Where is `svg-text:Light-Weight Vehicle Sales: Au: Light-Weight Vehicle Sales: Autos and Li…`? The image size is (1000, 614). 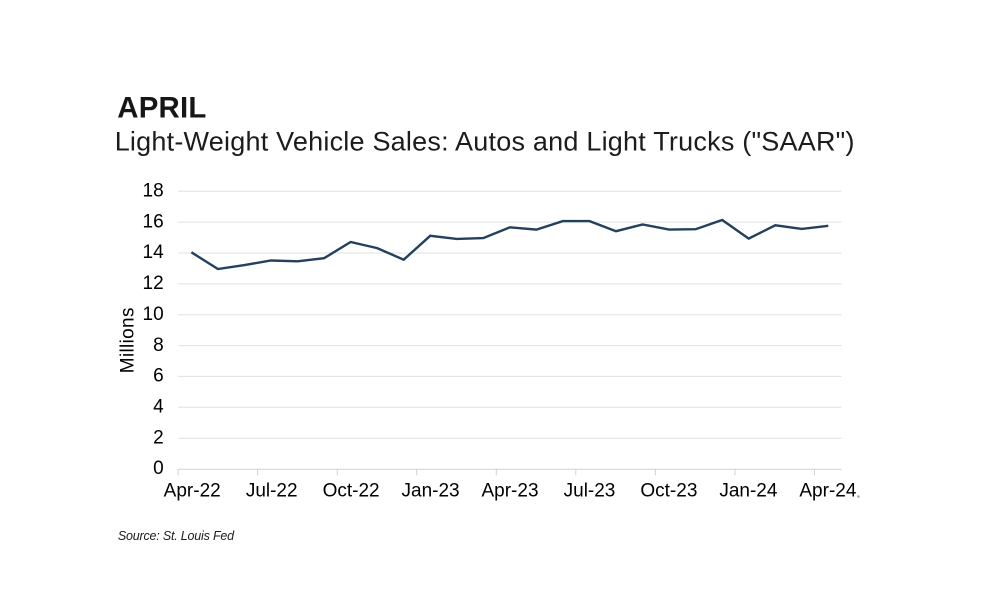
svg-text:Light-Weight Vehicle Sales: Au: Light-Weight Vehicle Sales: Autos and Li… is located at coordinates (485, 142).